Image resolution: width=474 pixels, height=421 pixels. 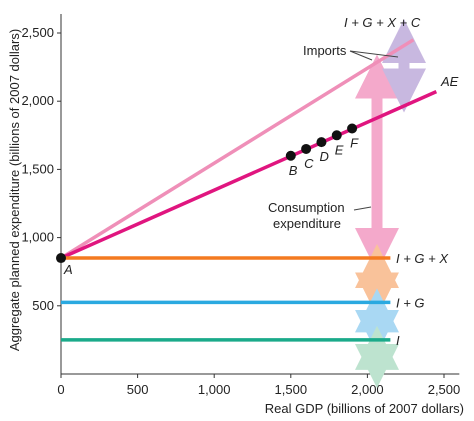 I want to click on y-tick-label: 500, so click(x=43, y=305).